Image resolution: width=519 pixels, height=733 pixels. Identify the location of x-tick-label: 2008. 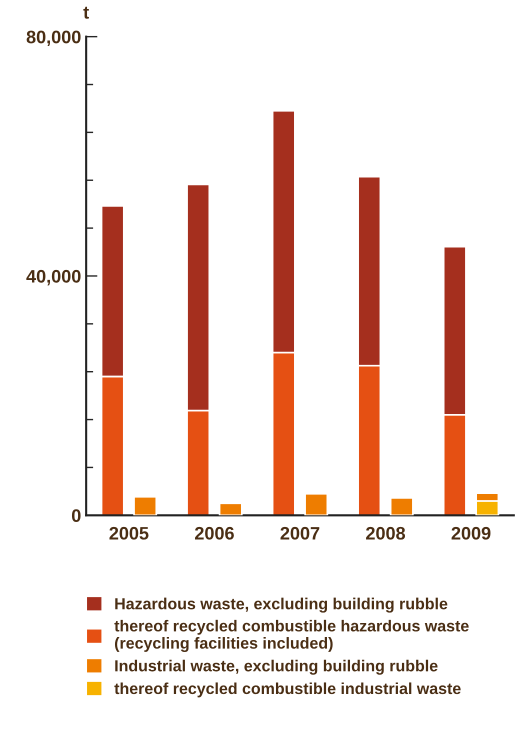
(386, 533).